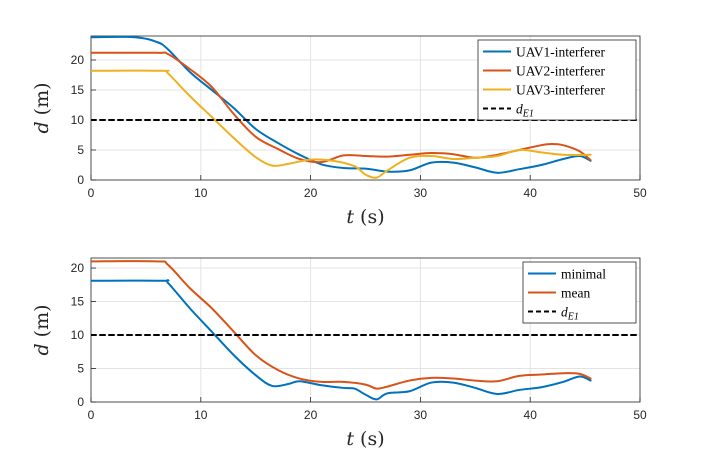 This screenshot has width=706, height=465. I want to click on legend-entry: mean, so click(575, 293).